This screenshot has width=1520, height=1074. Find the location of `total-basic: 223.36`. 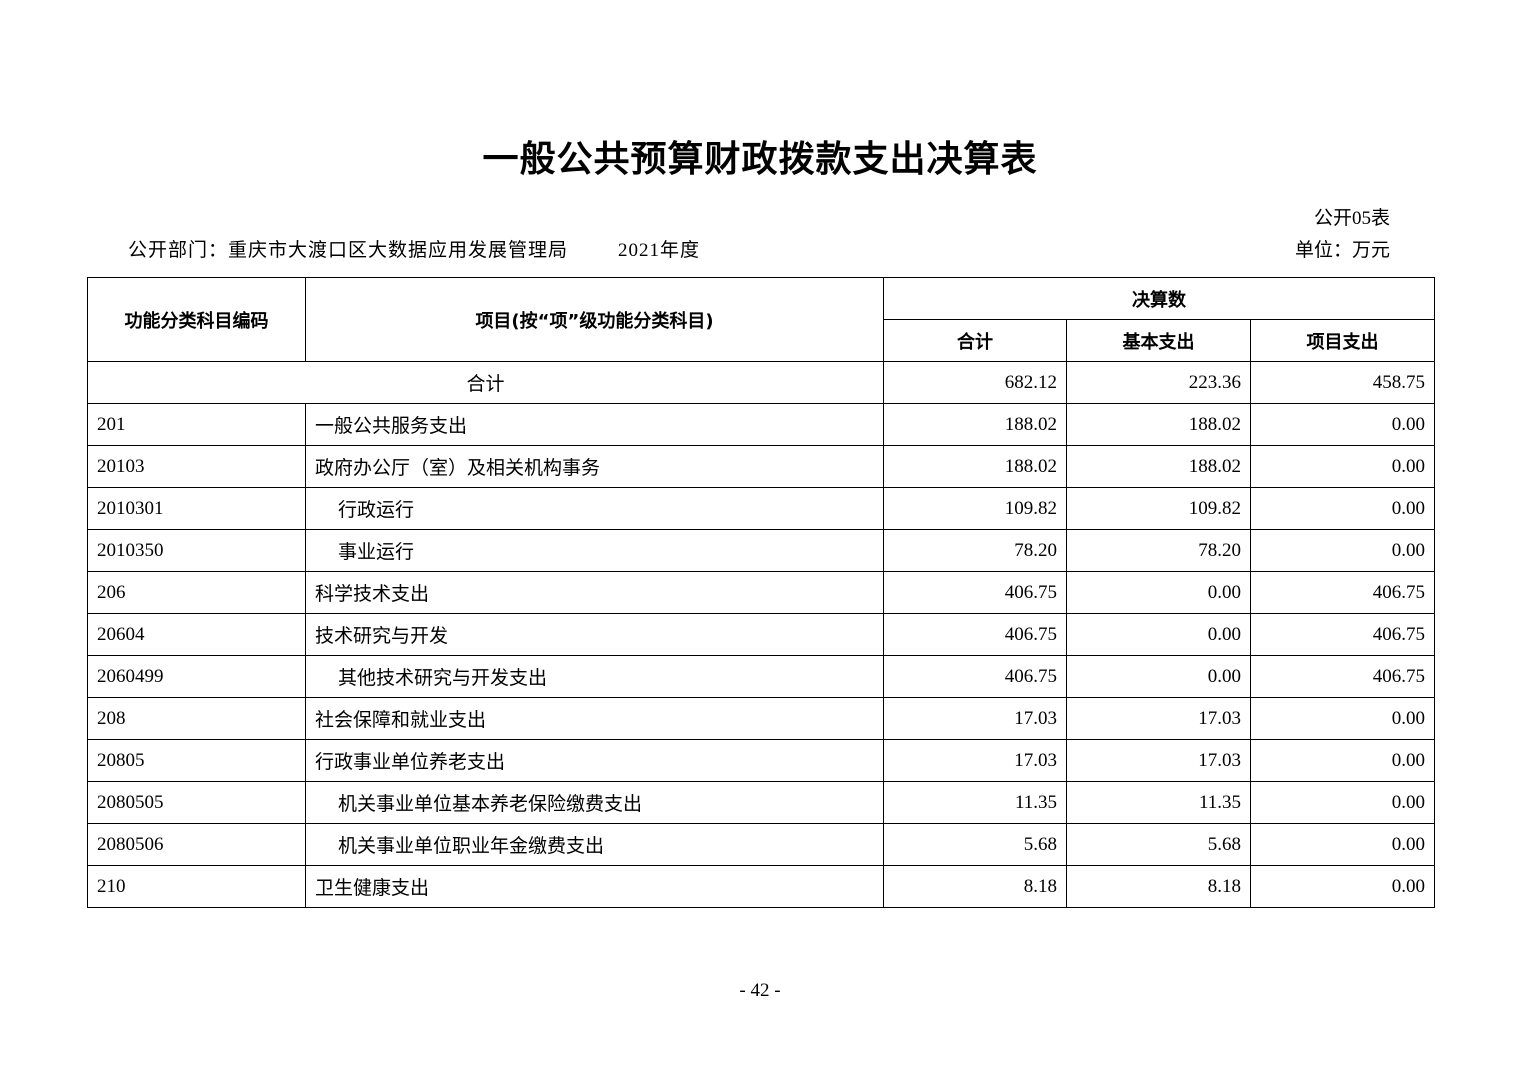

total-basic: 223.36 is located at coordinates (1158, 382).